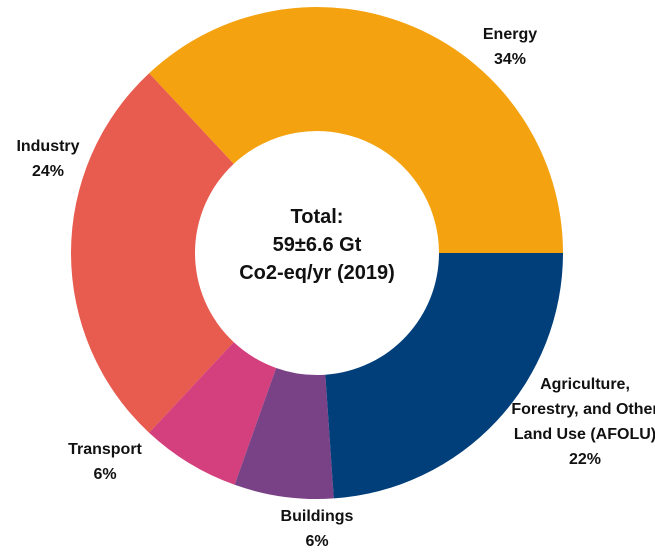 This screenshot has height=554, width=655. Describe the element at coordinates (317, 273) in the screenshot. I see `center-line: Co2-eq/yr (2019)` at that location.